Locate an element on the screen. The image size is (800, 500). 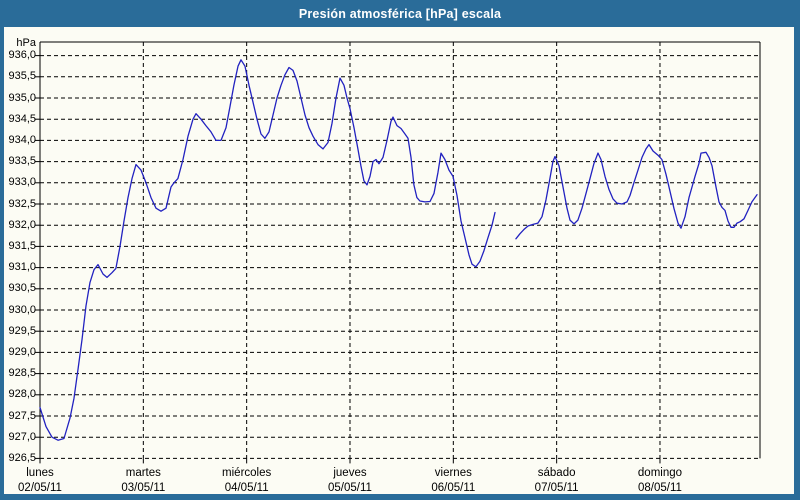
x-tick-label-day: jueves is located at coordinates (350, 473).